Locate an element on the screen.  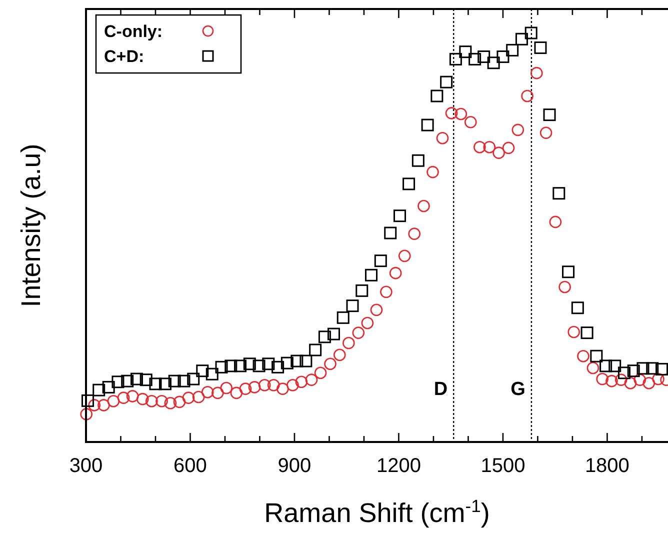
x-tick-label: 1200 is located at coordinates (398, 466).